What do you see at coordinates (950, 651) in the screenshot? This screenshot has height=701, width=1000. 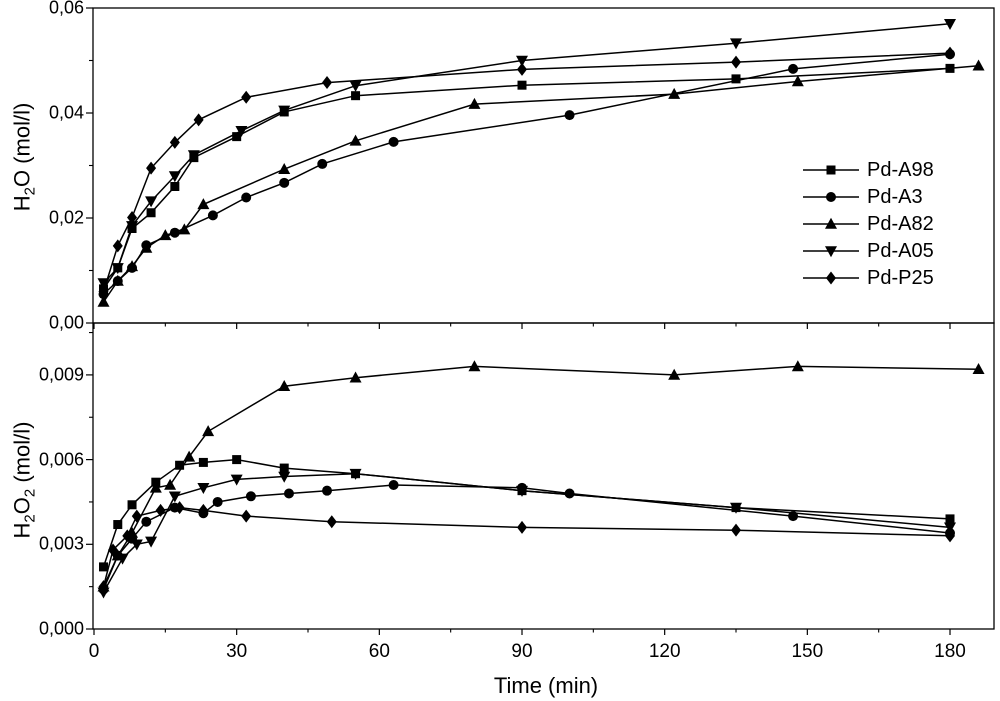 I see `x-tick-label: 180` at bounding box center [950, 651].